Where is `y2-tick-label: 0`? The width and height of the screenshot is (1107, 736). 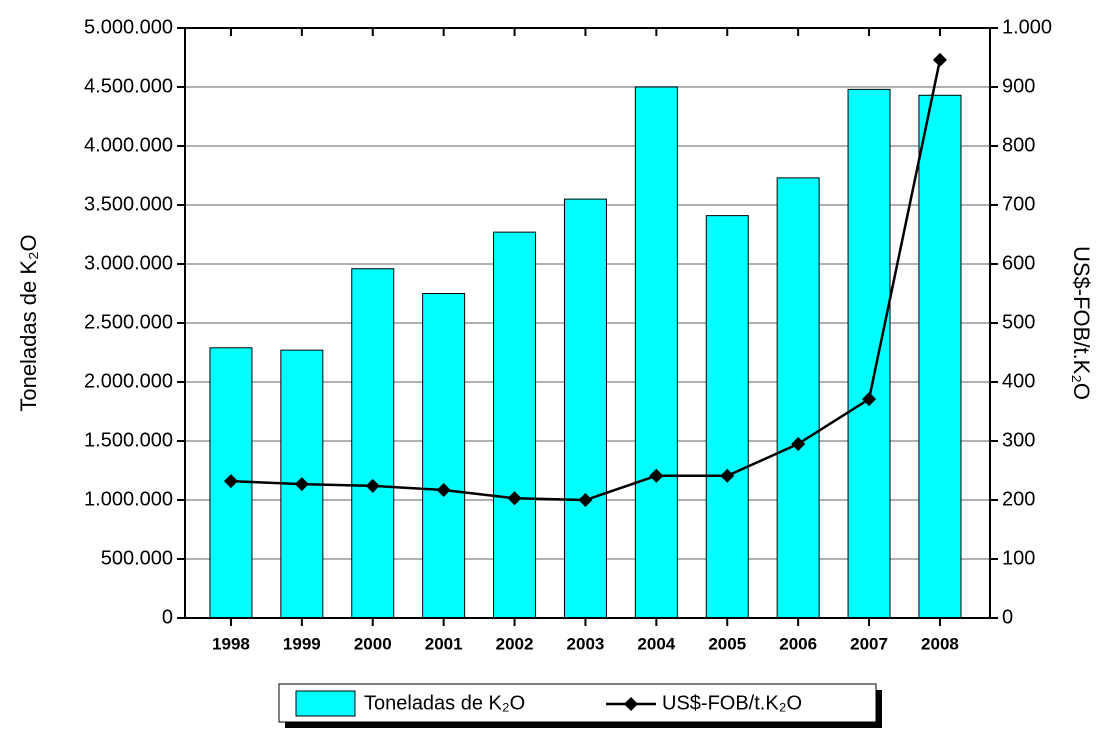 y2-tick-label: 0 is located at coordinates (1007, 617).